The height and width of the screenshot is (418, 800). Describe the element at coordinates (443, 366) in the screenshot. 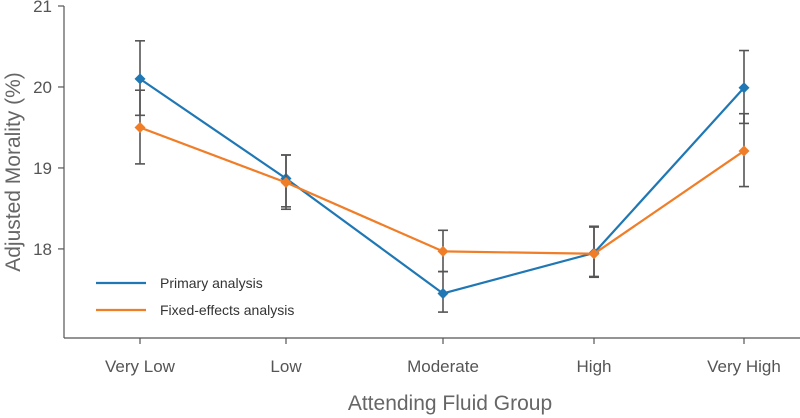

I see `x-tick-label: Moderate` at that location.